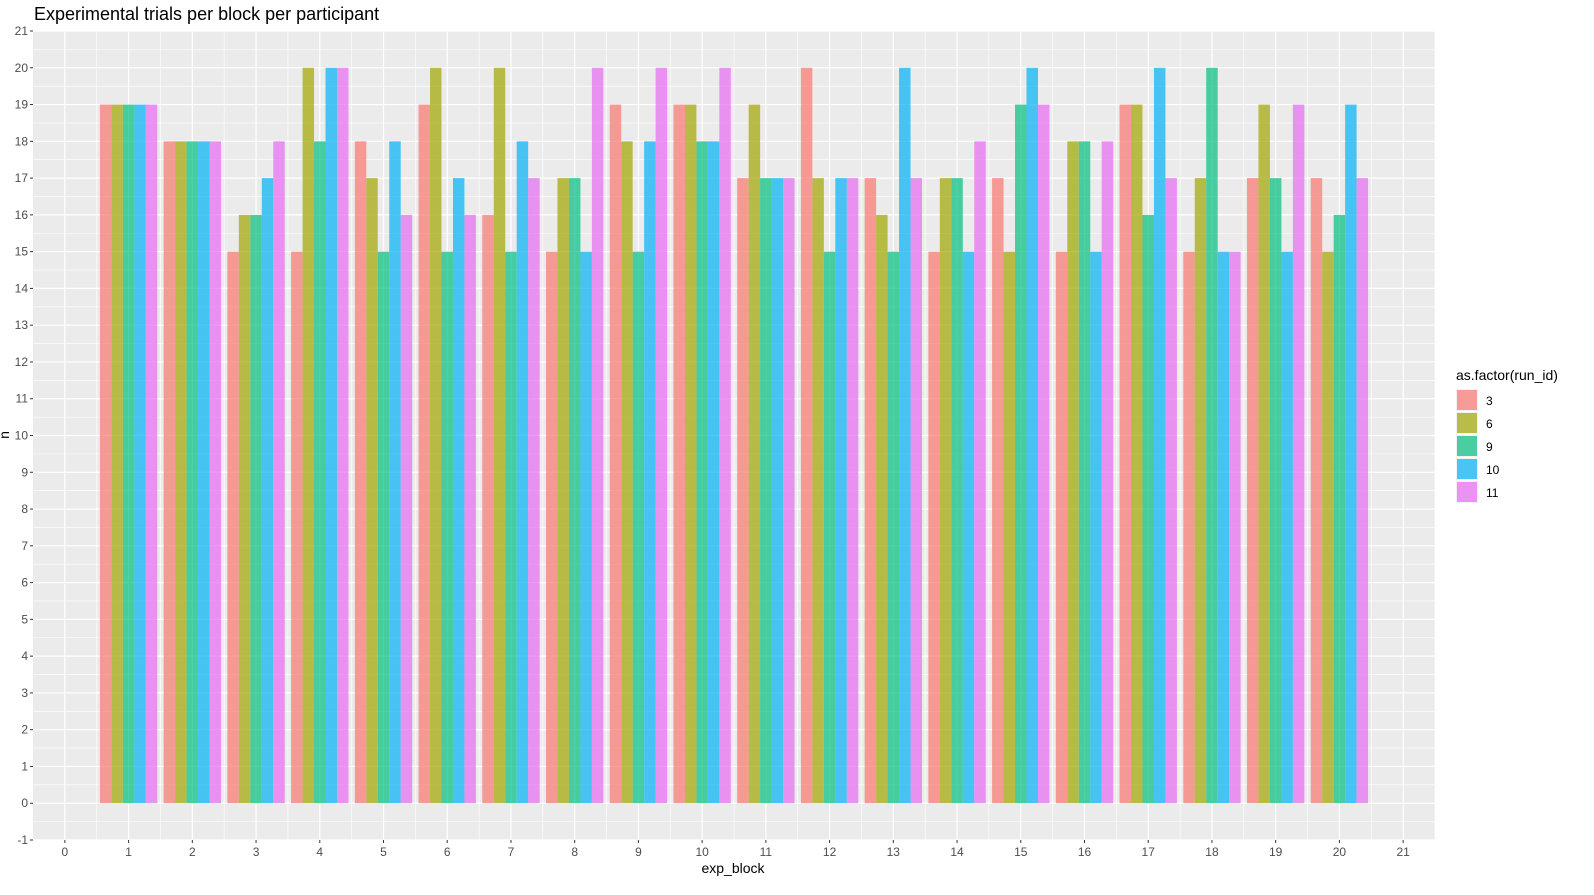 The height and width of the screenshot is (895, 1594). Describe the element at coordinates (24, 509) in the screenshot. I see `y-tick-label: 8` at that location.